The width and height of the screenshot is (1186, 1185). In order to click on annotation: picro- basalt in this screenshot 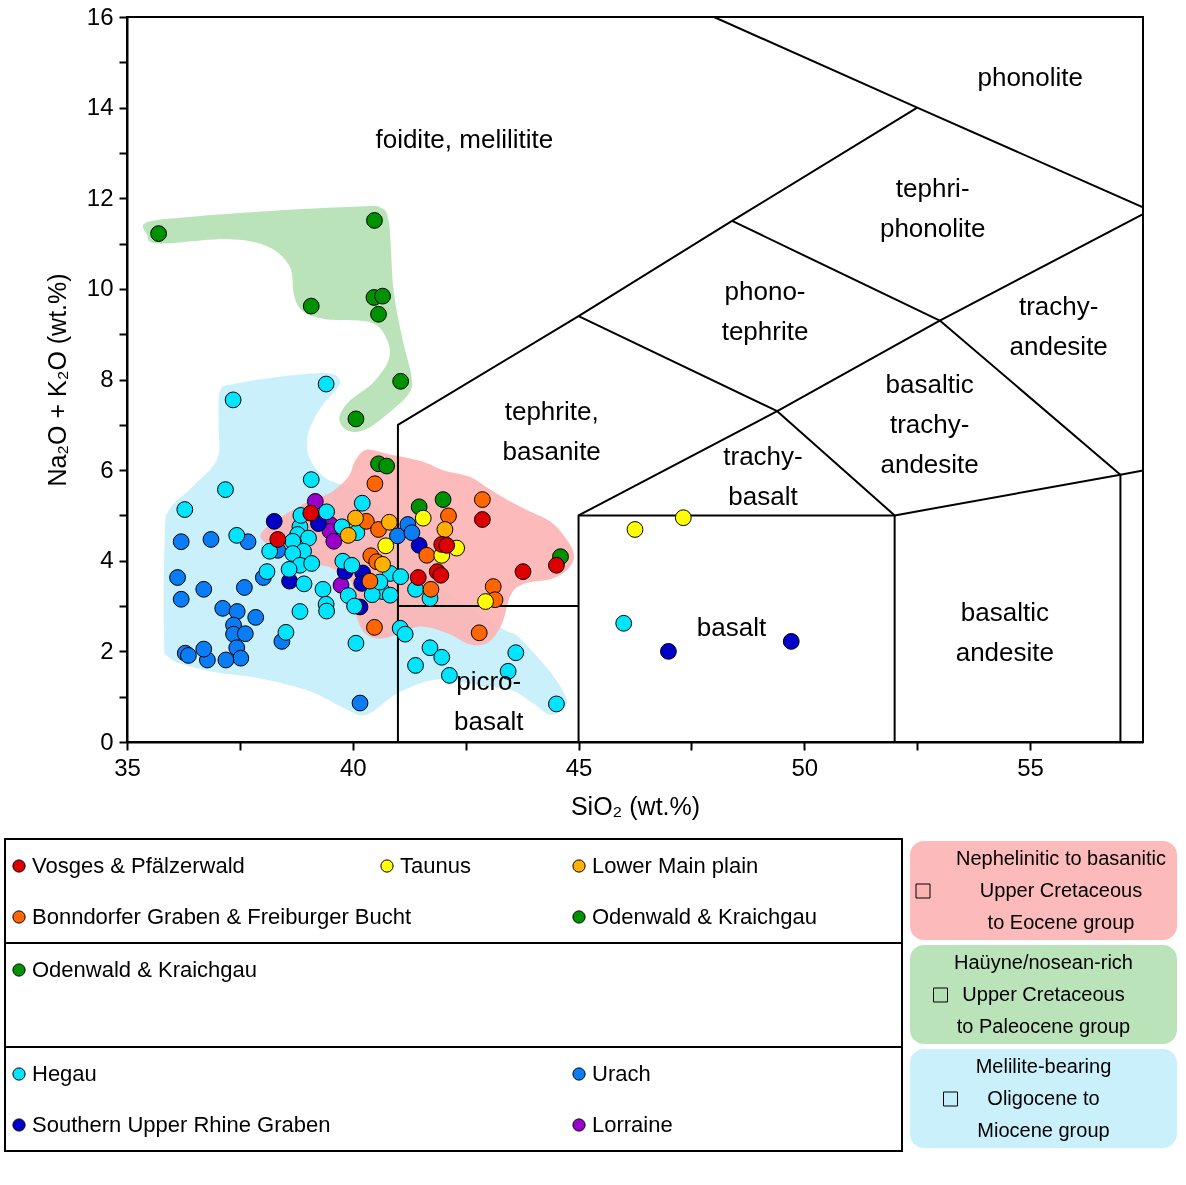, I will do `click(489, 701)`.